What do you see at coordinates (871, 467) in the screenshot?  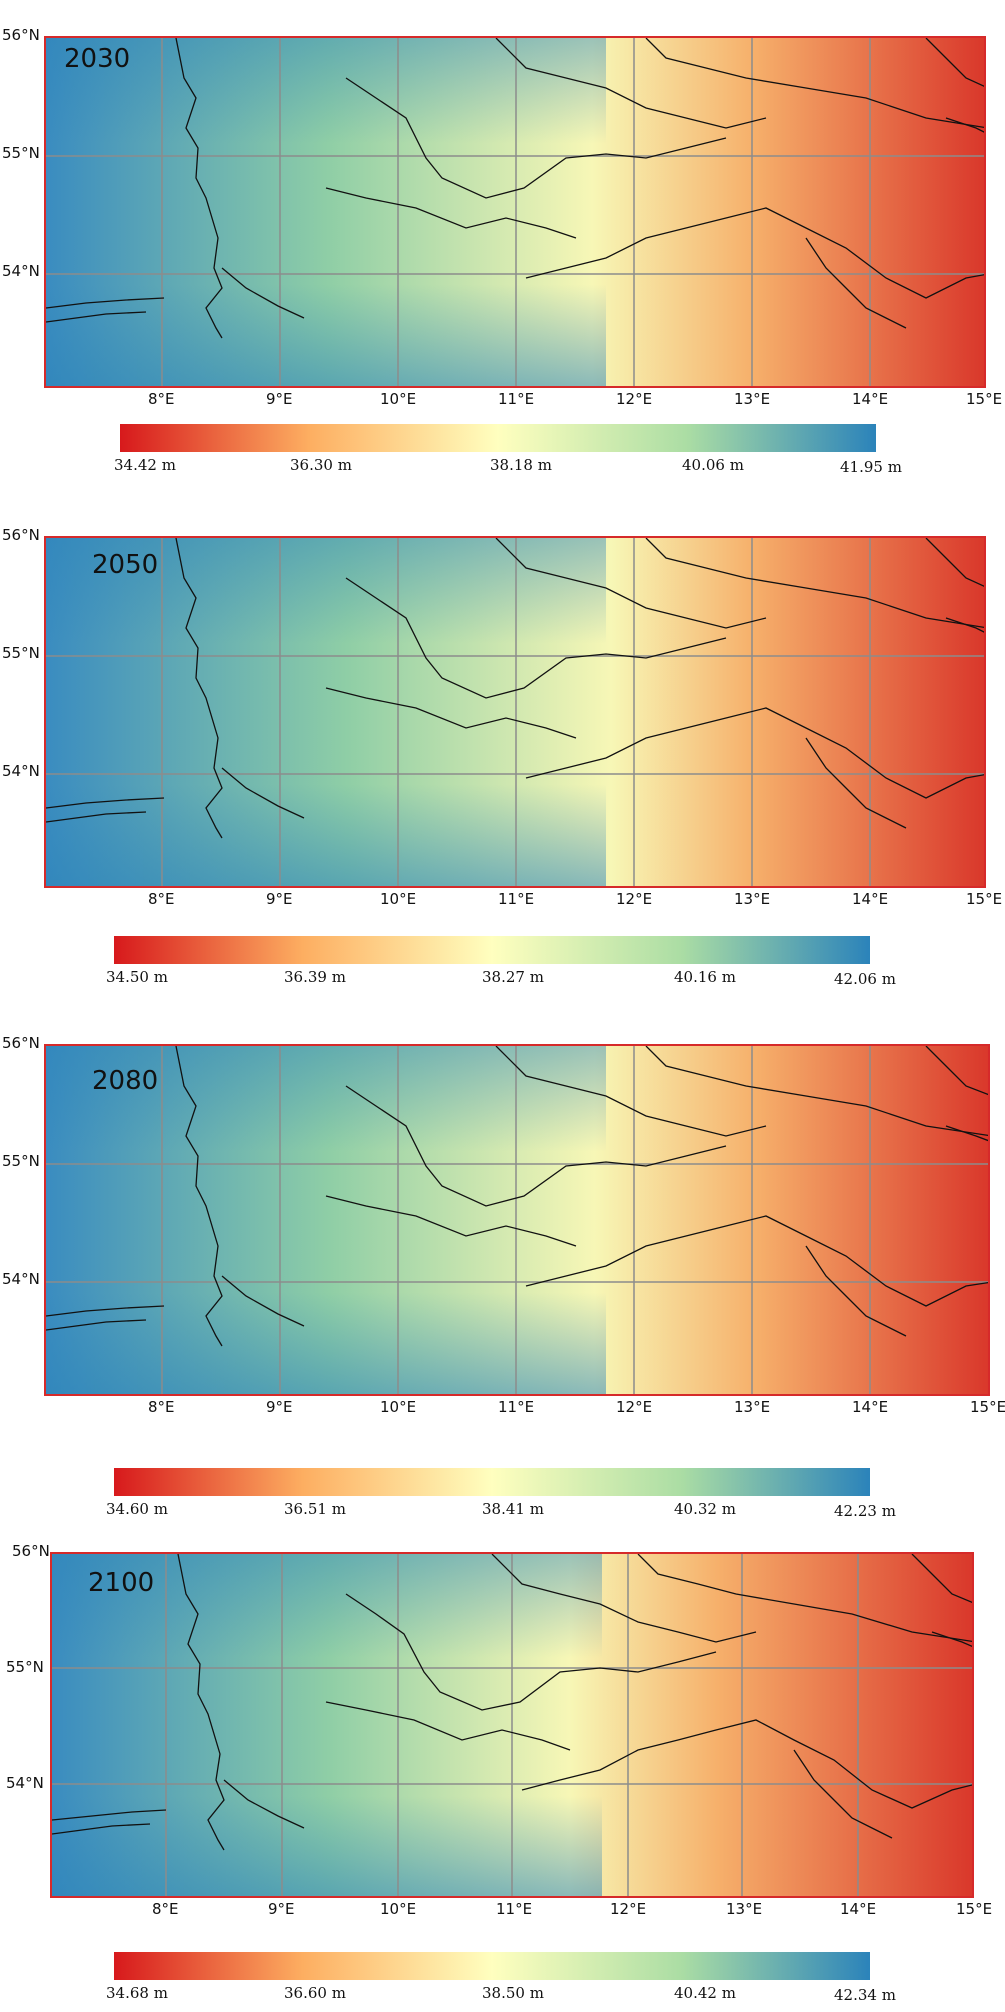 I see `colorbar-label: 41.95 m` at bounding box center [871, 467].